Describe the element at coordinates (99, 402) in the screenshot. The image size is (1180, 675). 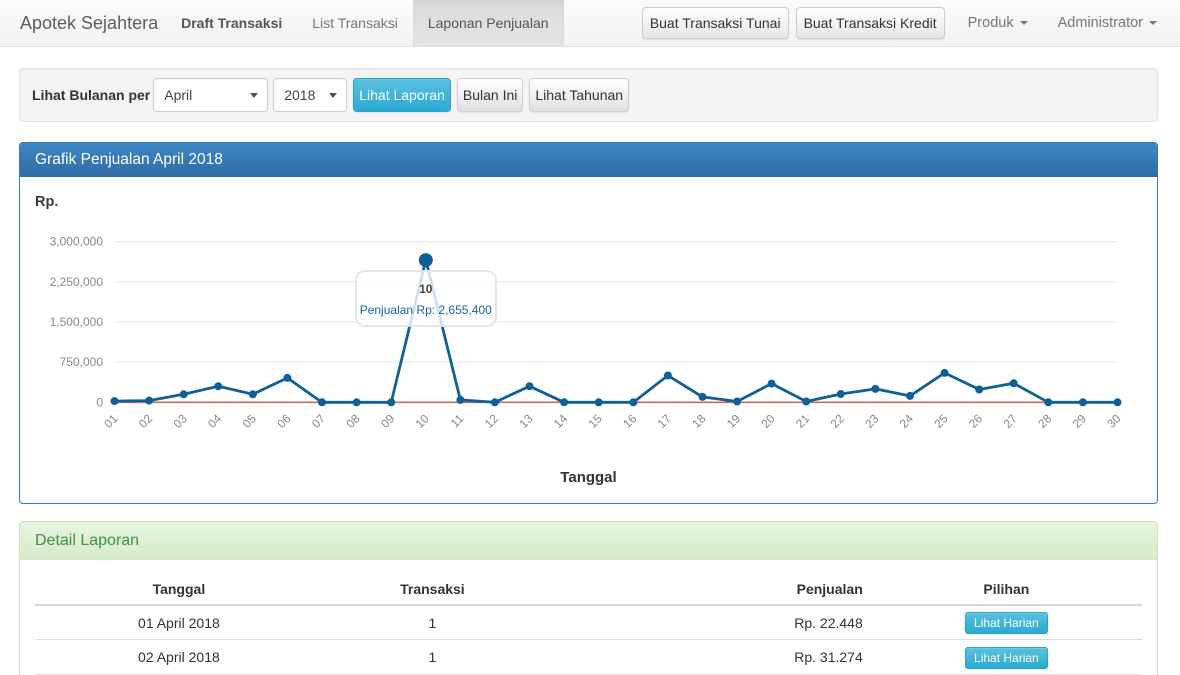
I see `svg-text: 0` at that location.